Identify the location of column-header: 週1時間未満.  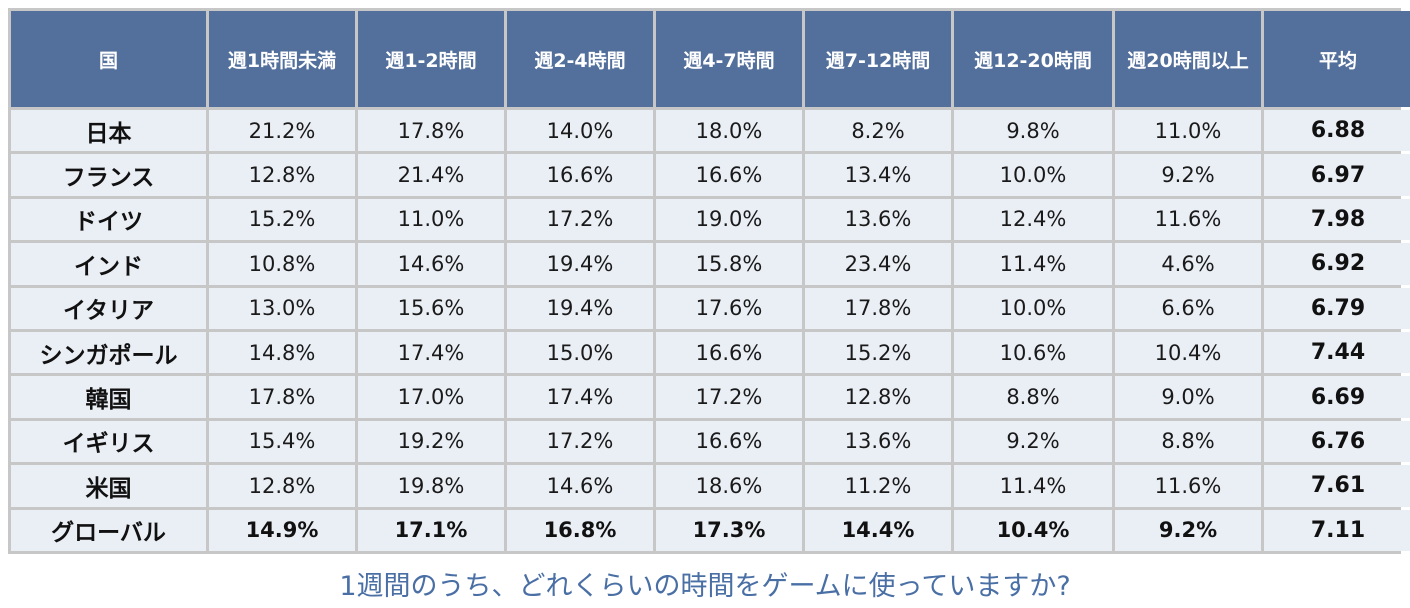
(282, 59).